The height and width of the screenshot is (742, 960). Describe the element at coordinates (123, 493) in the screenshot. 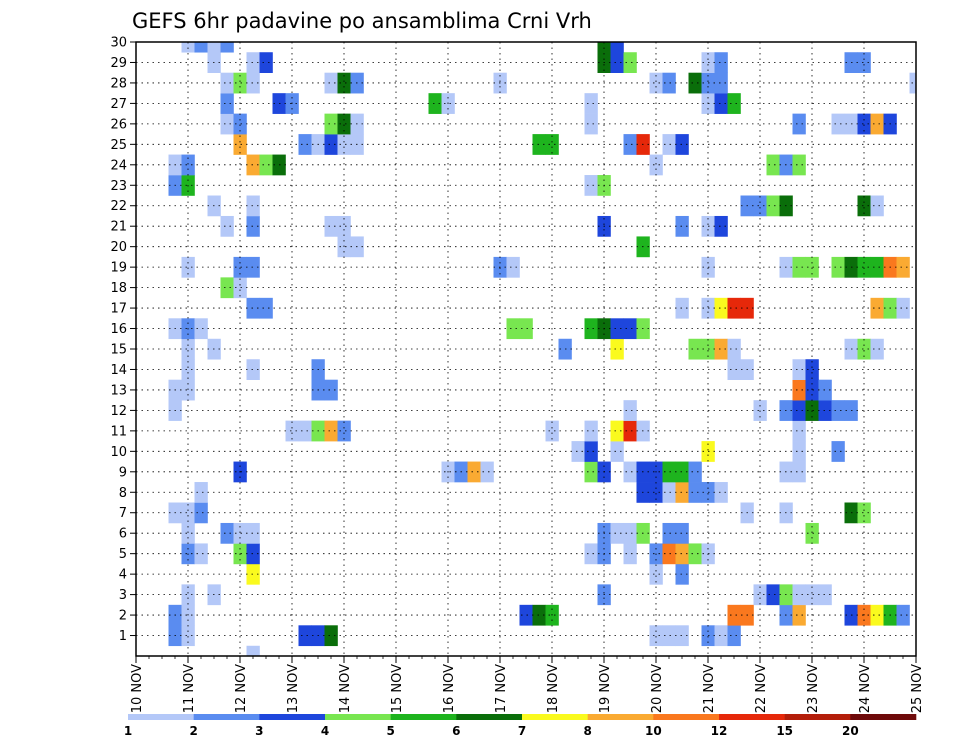

I see `y-tick-label: 8` at that location.